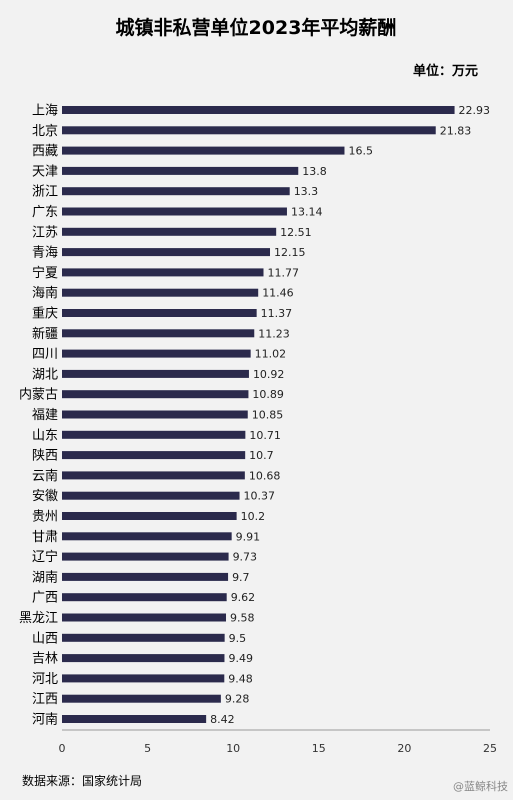 The width and height of the screenshot is (513, 800). Describe the element at coordinates (271, 354) in the screenshot. I see `value-label: 11.02` at that location.